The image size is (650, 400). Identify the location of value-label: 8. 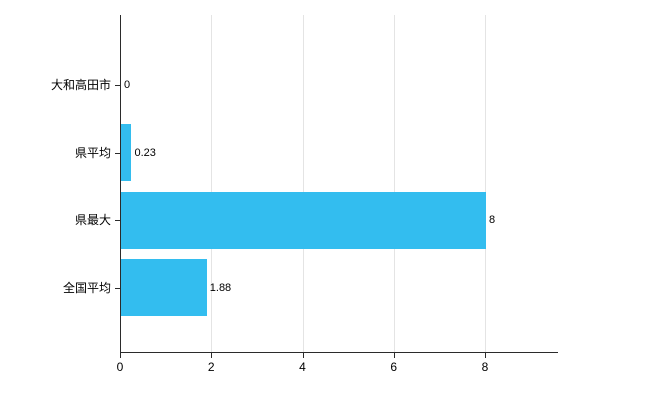
(492, 220).